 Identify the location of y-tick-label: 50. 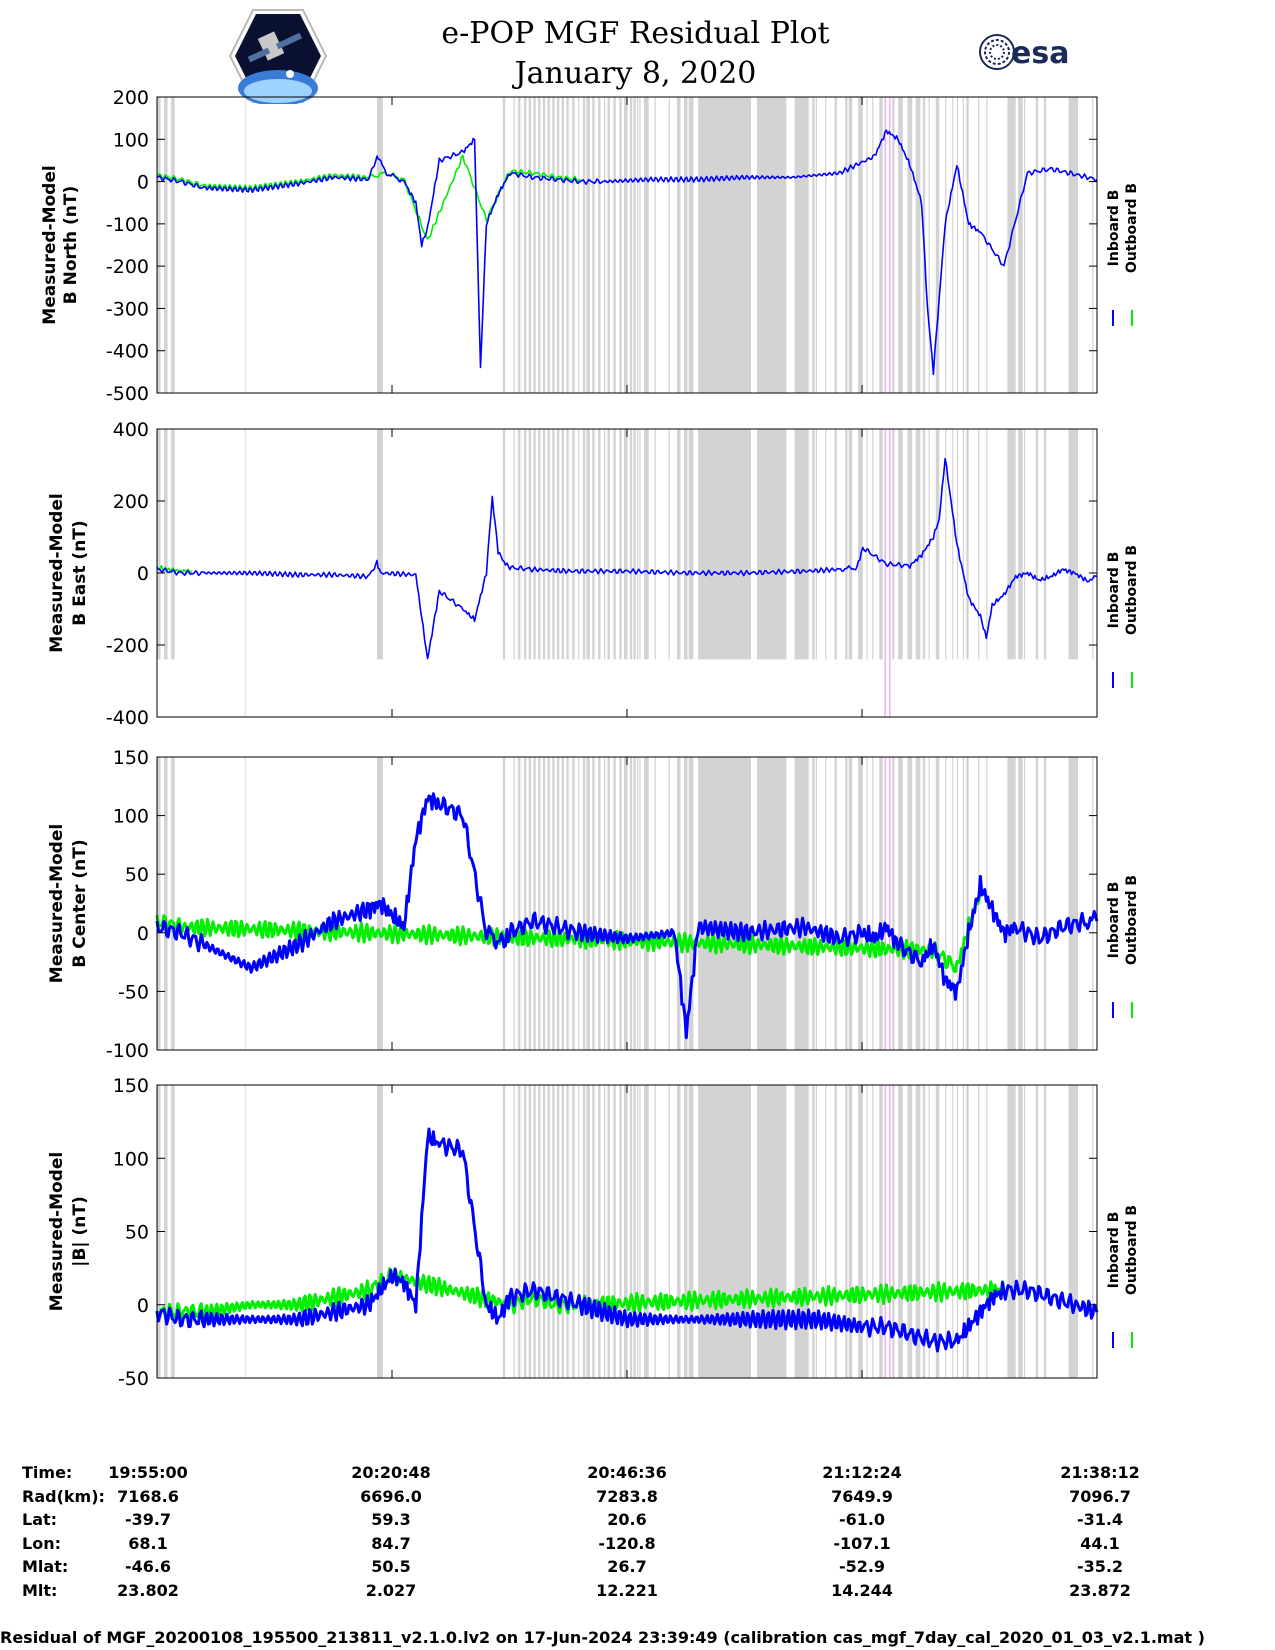
(137, 875).